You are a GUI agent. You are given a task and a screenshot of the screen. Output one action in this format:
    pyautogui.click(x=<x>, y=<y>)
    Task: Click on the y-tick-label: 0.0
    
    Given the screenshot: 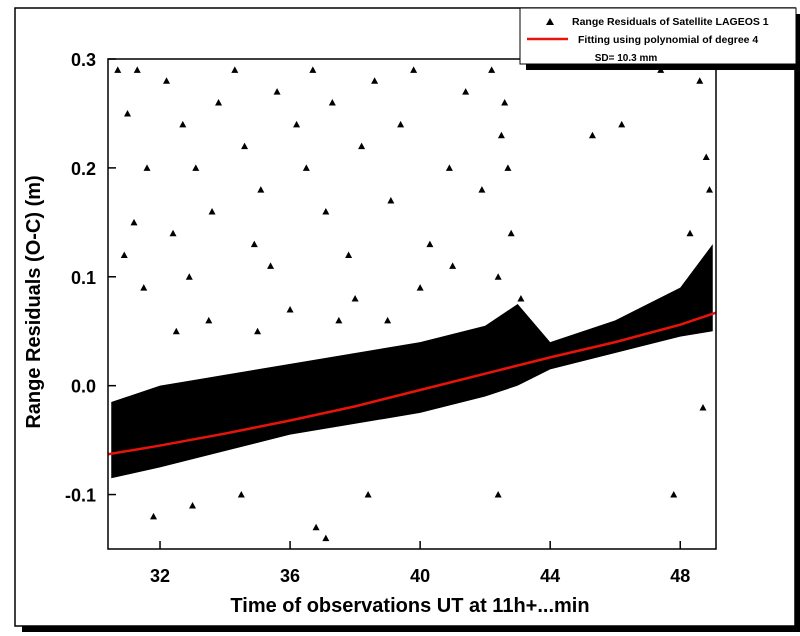 What is the action you would take?
    pyautogui.click(x=83, y=387)
    